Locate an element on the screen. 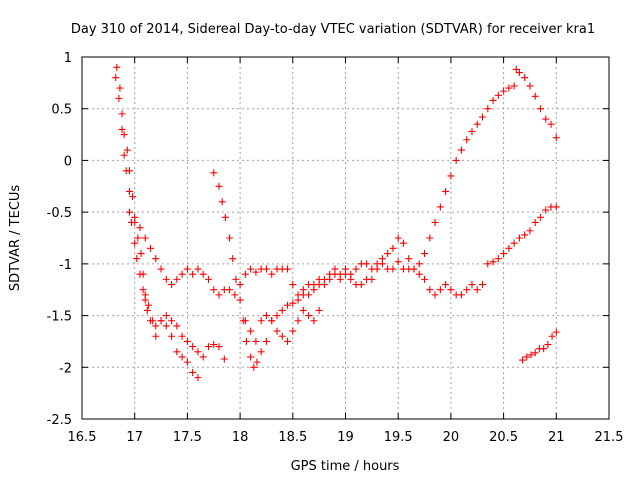  x-tick-label: 20.5 is located at coordinates (503, 437).